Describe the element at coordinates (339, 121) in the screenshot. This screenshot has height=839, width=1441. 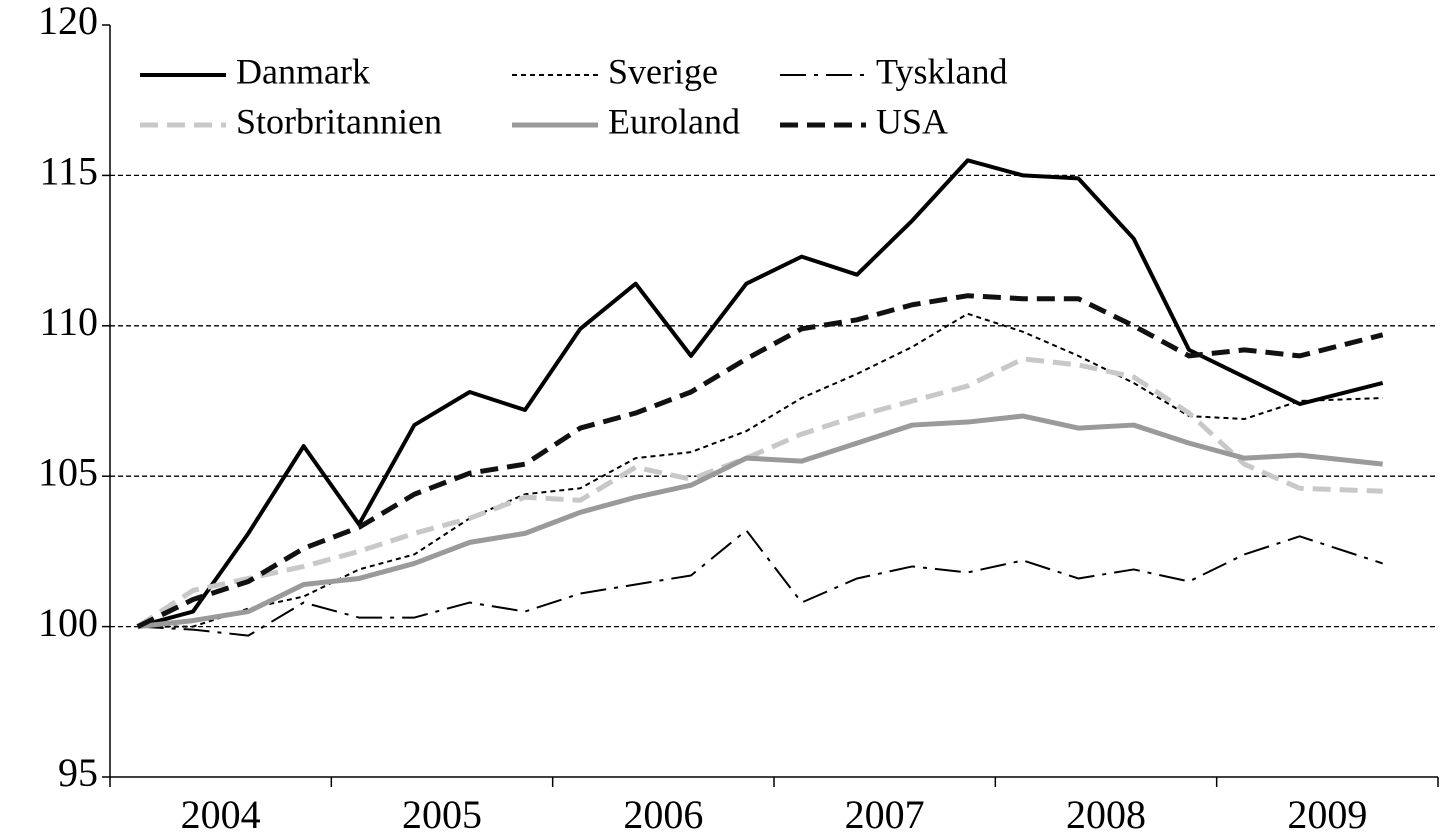
I see `legend-label: Storbritannien` at that location.